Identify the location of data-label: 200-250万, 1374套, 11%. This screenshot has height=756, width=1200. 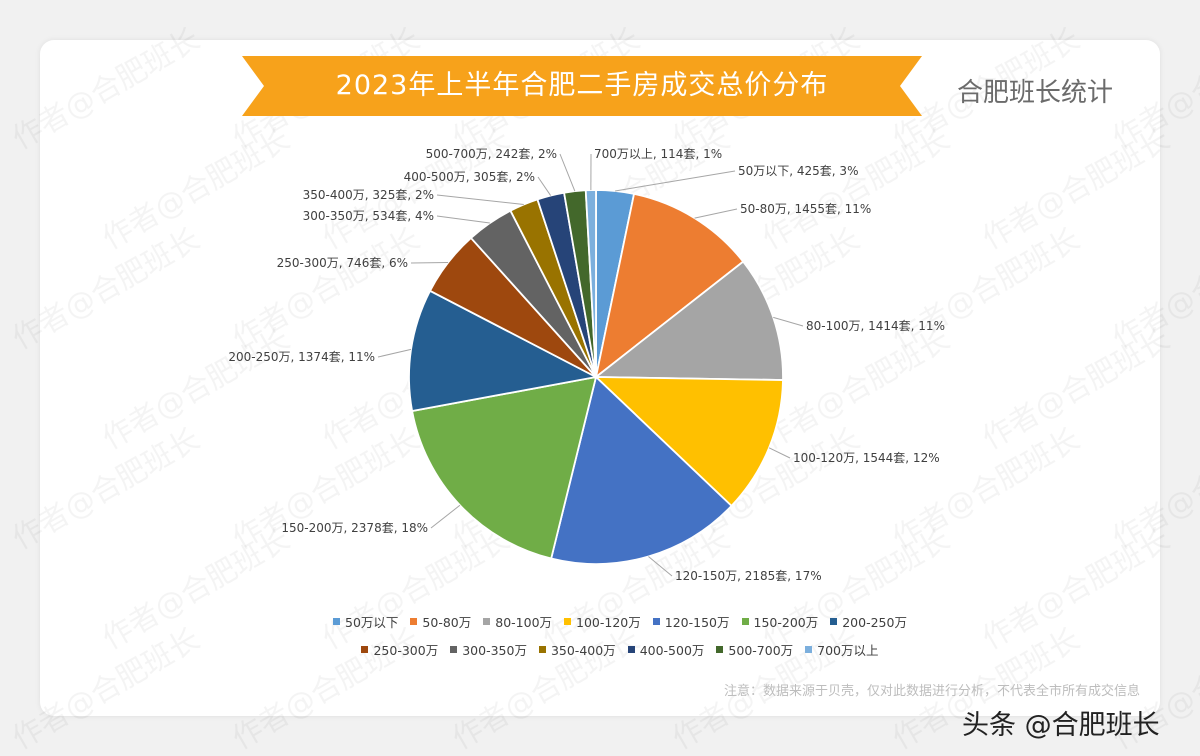
(301, 357).